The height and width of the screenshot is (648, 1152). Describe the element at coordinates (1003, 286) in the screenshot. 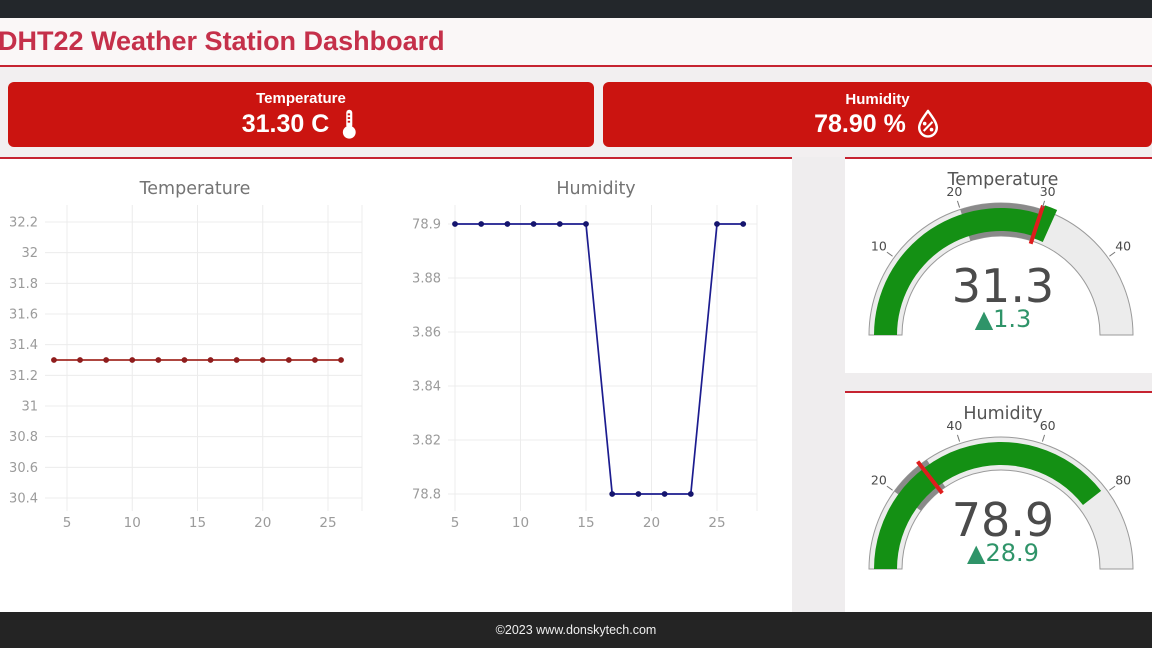

I see `svg-text: 31.3` at that location.